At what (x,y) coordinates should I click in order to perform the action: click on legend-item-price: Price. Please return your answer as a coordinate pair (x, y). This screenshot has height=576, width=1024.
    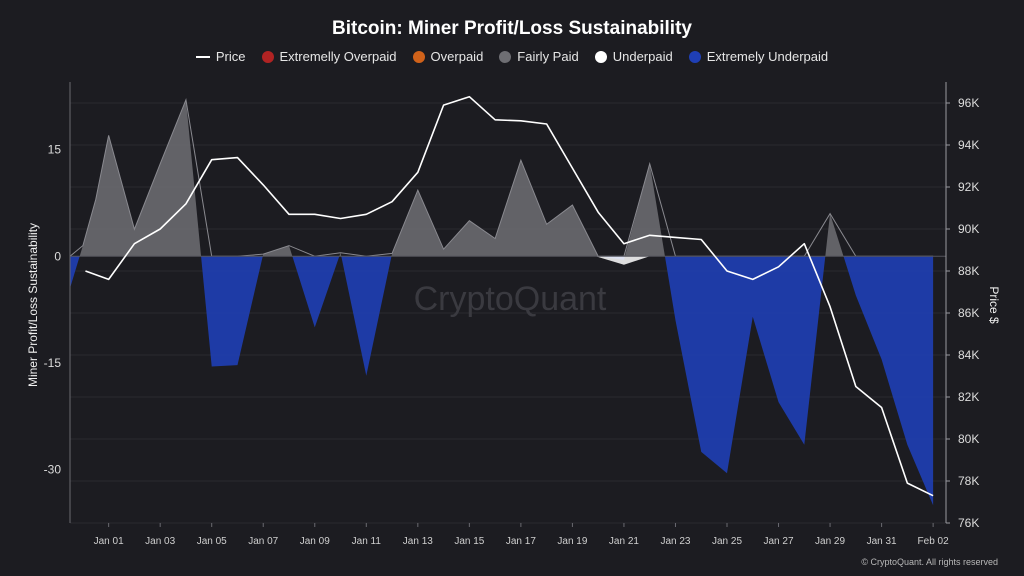
    Looking at the image, I should click on (220, 56).